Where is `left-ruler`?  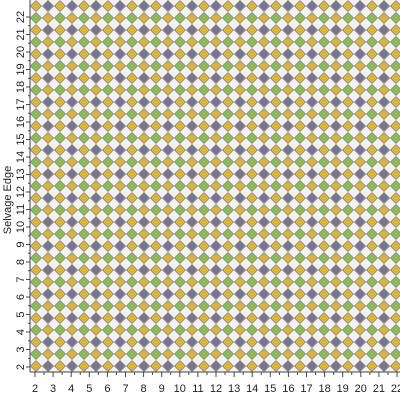 left-ruler is located at coordinates (15, 200).